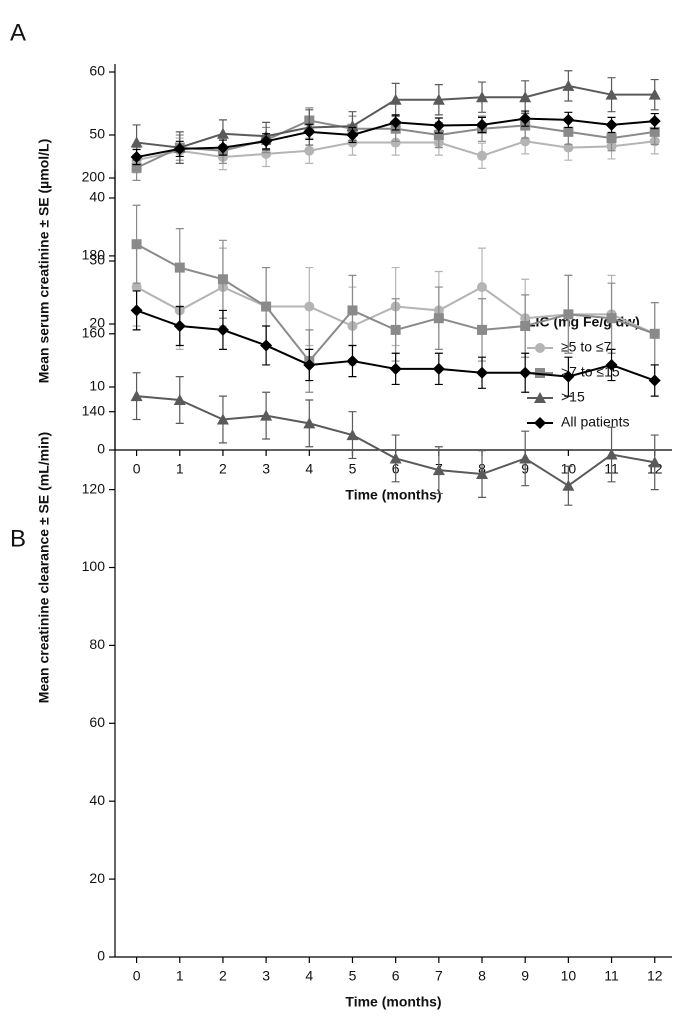 The width and height of the screenshot is (677, 1020). Describe the element at coordinates (180, 469) in the screenshot. I see `x-tick-label: 1` at that location.